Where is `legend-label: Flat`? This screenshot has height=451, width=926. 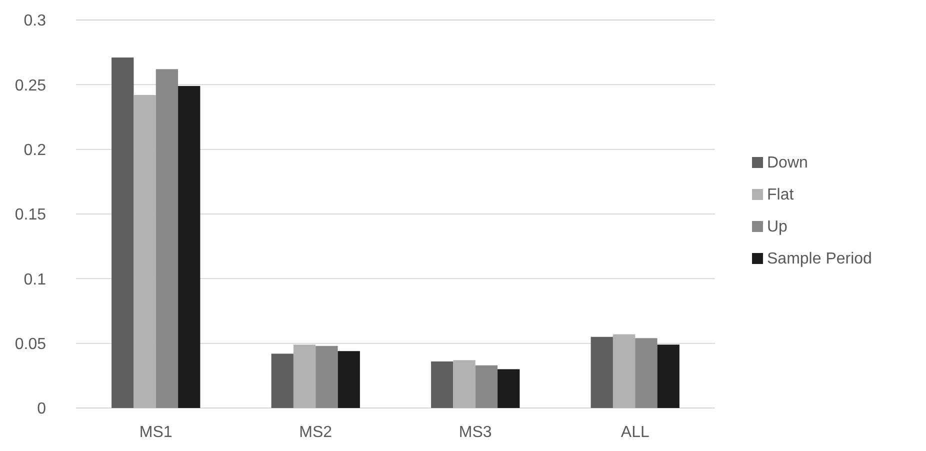
legend-label: Flat is located at coordinates (780, 195).